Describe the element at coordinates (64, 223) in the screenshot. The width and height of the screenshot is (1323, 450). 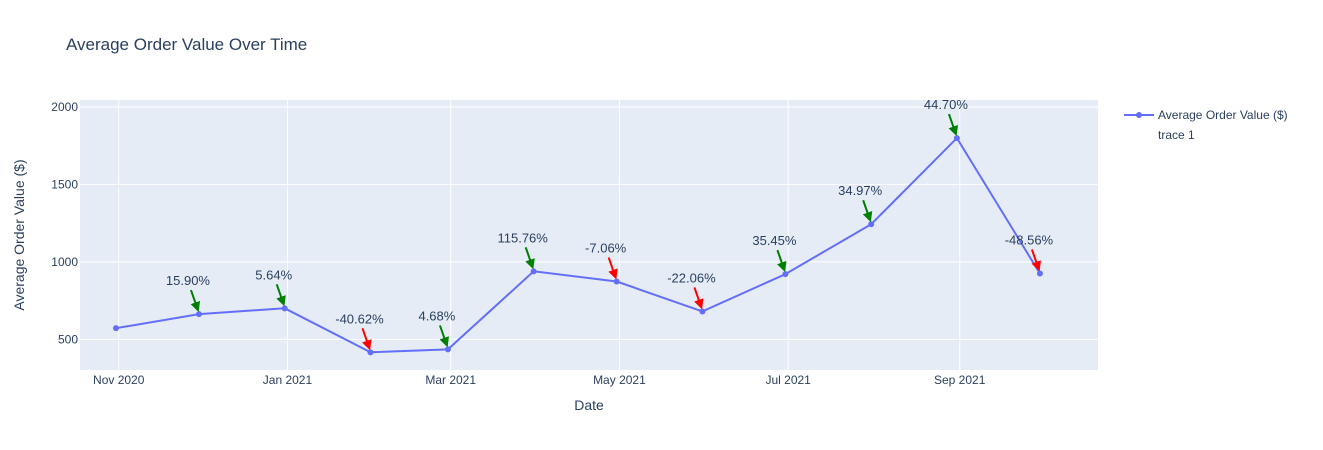
I see `y-axis-ticks: 500 1000 1500 2000` at that location.